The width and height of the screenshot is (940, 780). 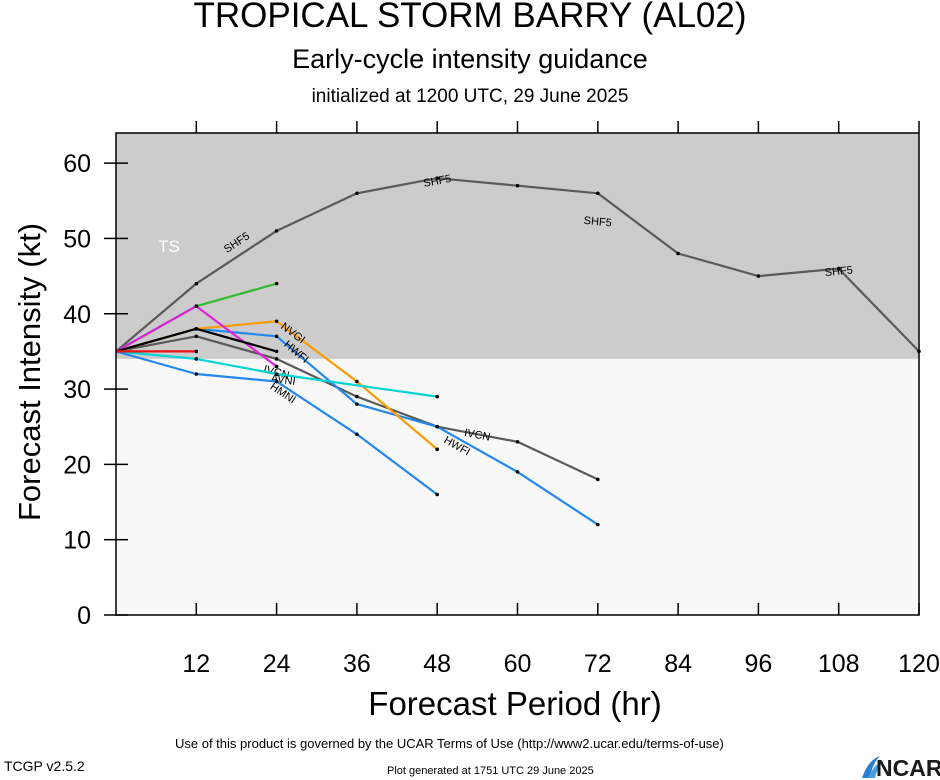 I want to click on chart-subtitle: Early-cycle intensity guidance, so click(x=470, y=59).